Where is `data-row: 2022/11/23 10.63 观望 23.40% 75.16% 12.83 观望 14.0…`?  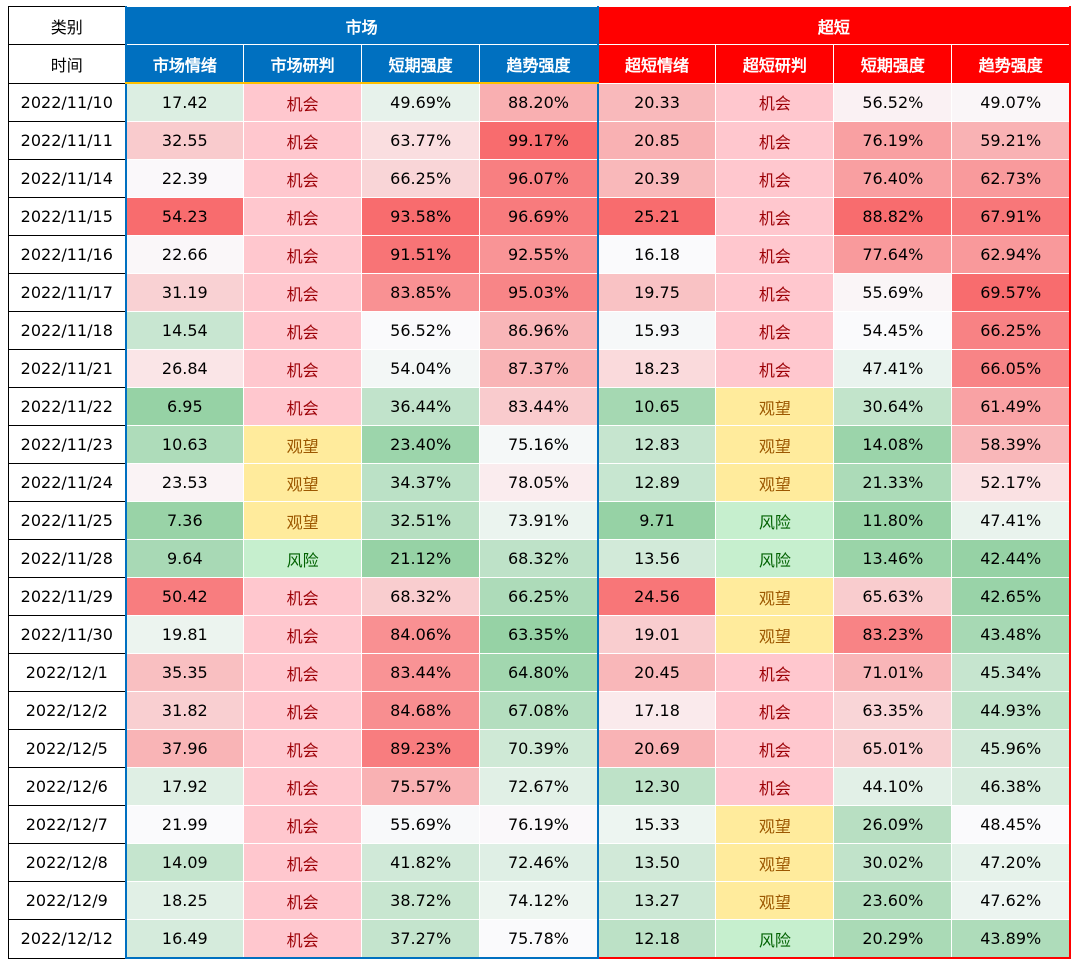 data-row: 2022/11/23 10.63 观望 23.40% 75.16% 12.83 观望 14.0… is located at coordinates (539, 444).